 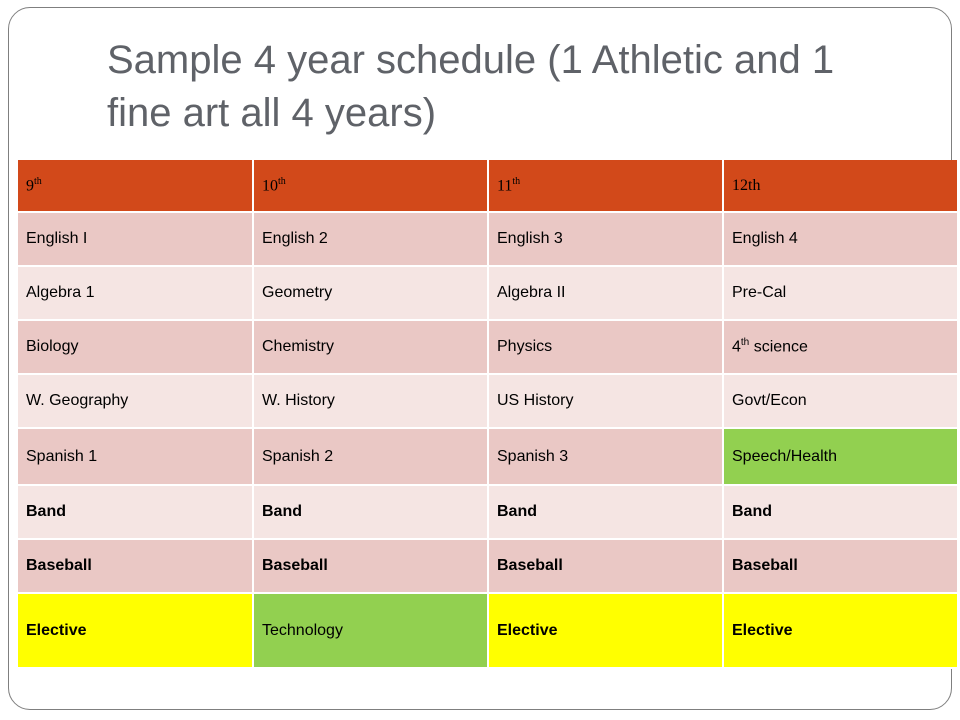 What do you see at coordinates (606, 239) in the screenshot?
I see `table-cell: English 3` at bounding box center [606, 239].